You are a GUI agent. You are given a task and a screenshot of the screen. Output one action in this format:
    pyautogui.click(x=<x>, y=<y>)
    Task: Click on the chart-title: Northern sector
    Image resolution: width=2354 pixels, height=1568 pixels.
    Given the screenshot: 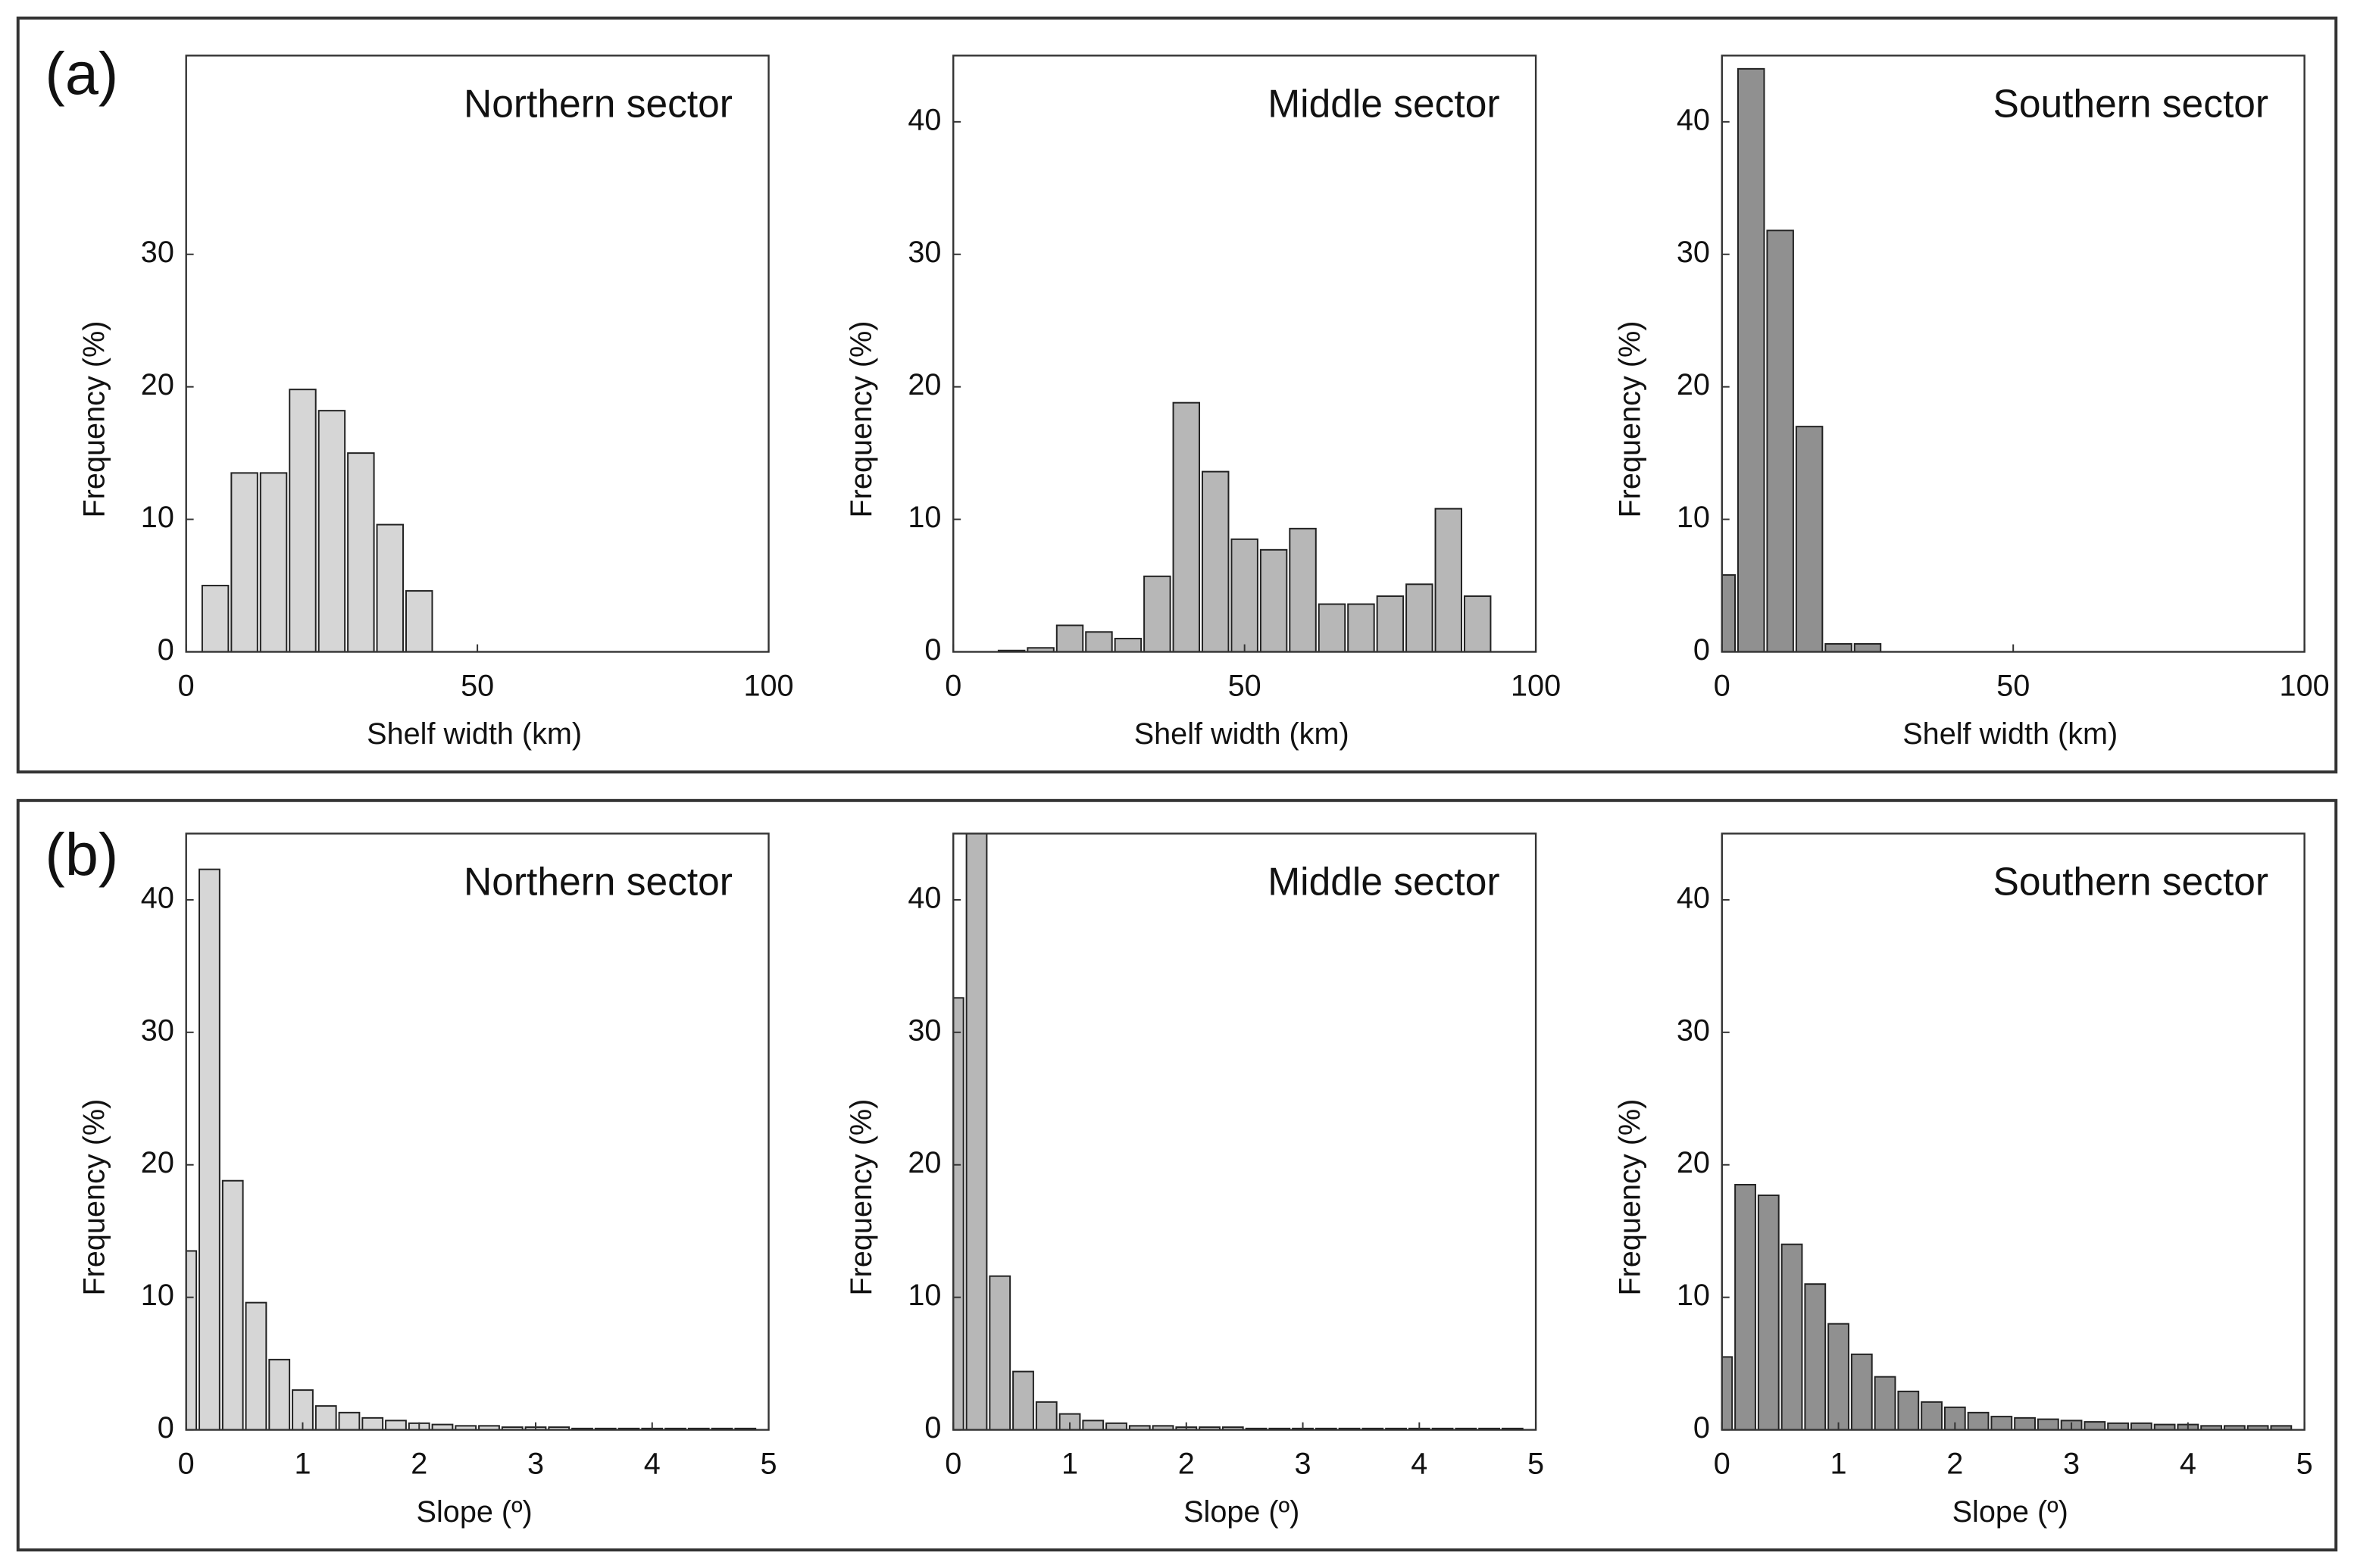 What is the action you would take?
    pyautogui.click(x=598, y=881)
    